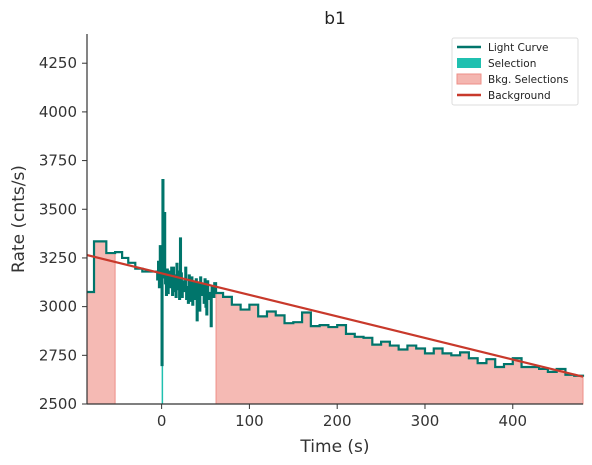 This screenshot has height=465, width=592. Describe the element at coordinates (58, 63) in the screenshot. I see `y-tick-label: 4250` at that location.